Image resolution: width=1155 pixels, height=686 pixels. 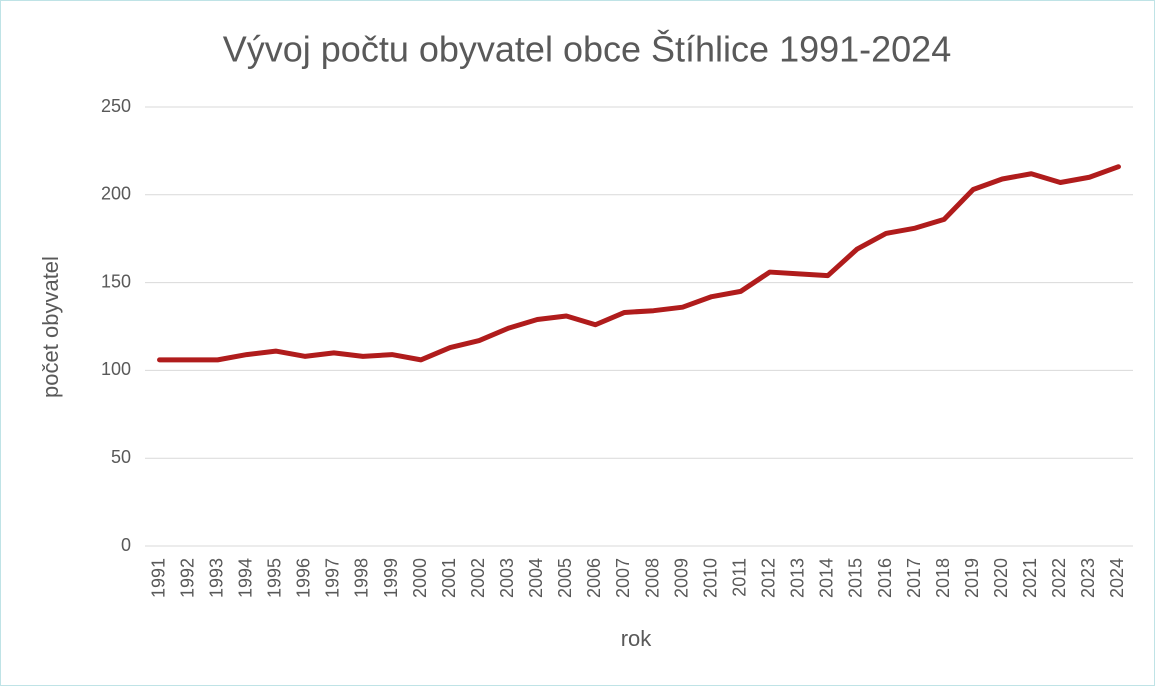 I want to click on x-tick-label: 2002, so click(x=478, y=578).